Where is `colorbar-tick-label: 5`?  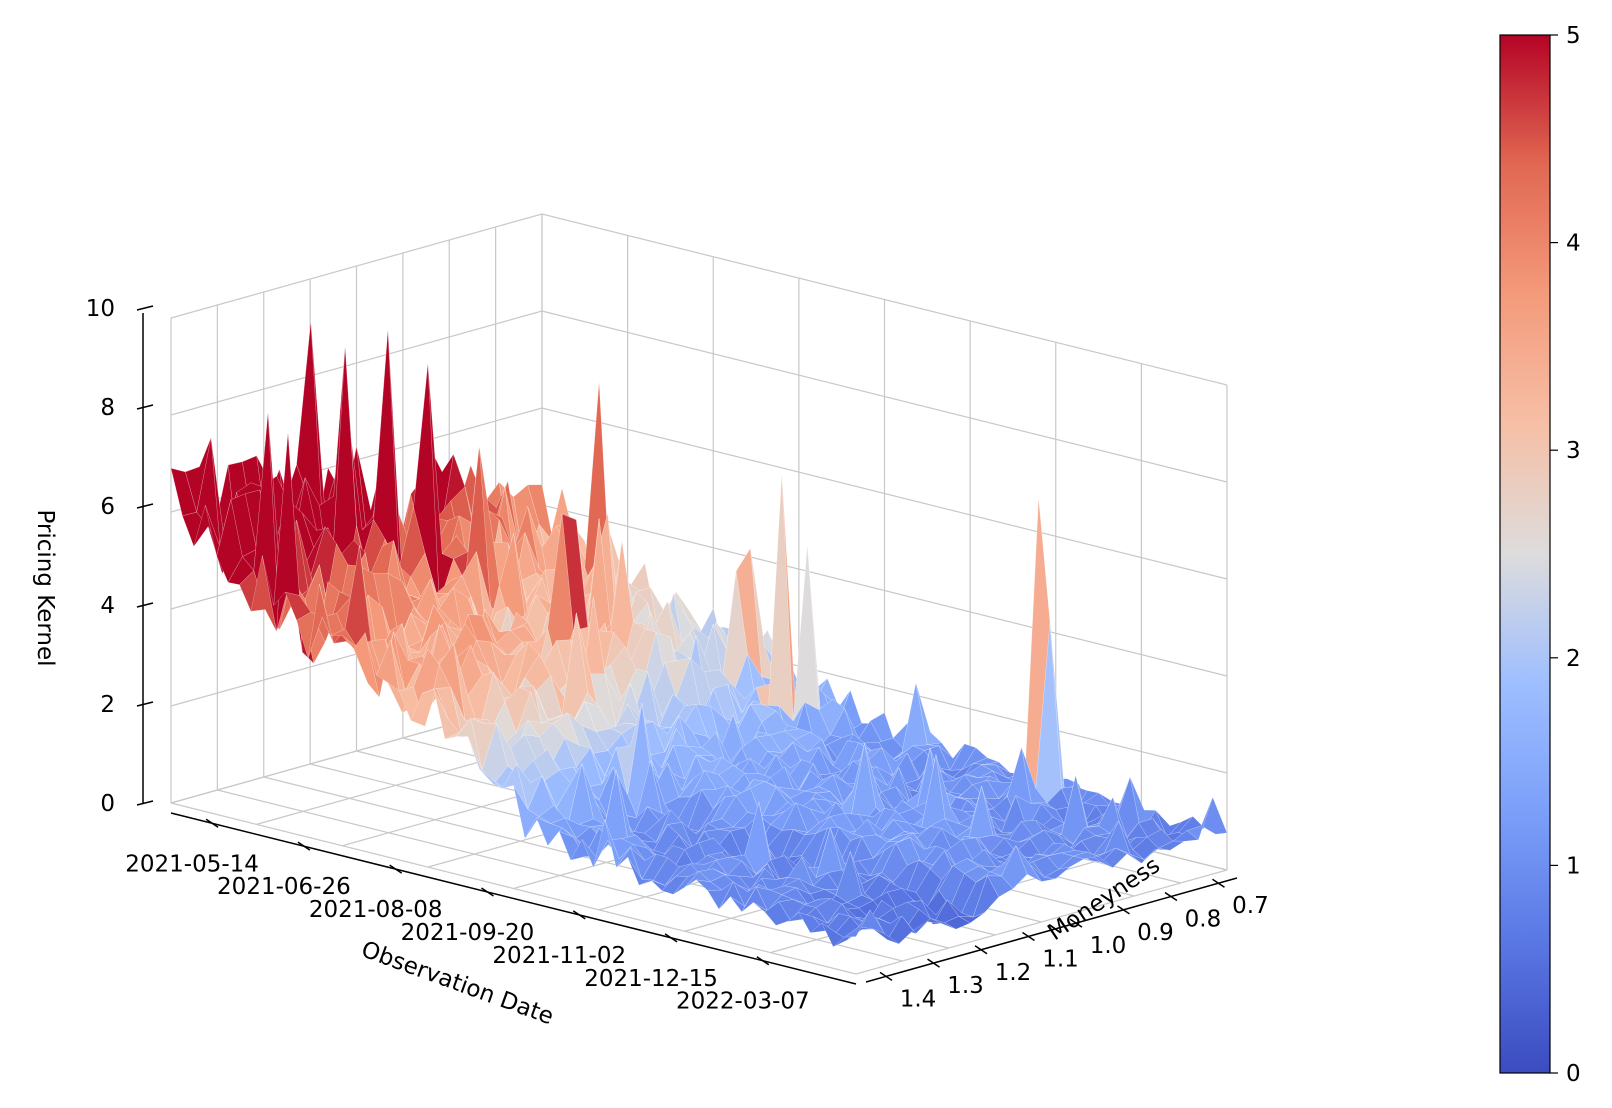 colorbar-tick-label: 5 is located at coordinates (1573, 36).